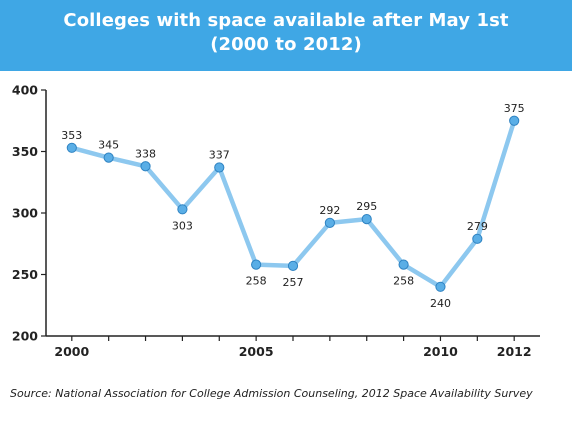 The width and height of the screenshot is (572, 422). What do you see at coordinates (182, 225) in the screenshot?
I see `data-label: 303` at bounding box center [182, 225].